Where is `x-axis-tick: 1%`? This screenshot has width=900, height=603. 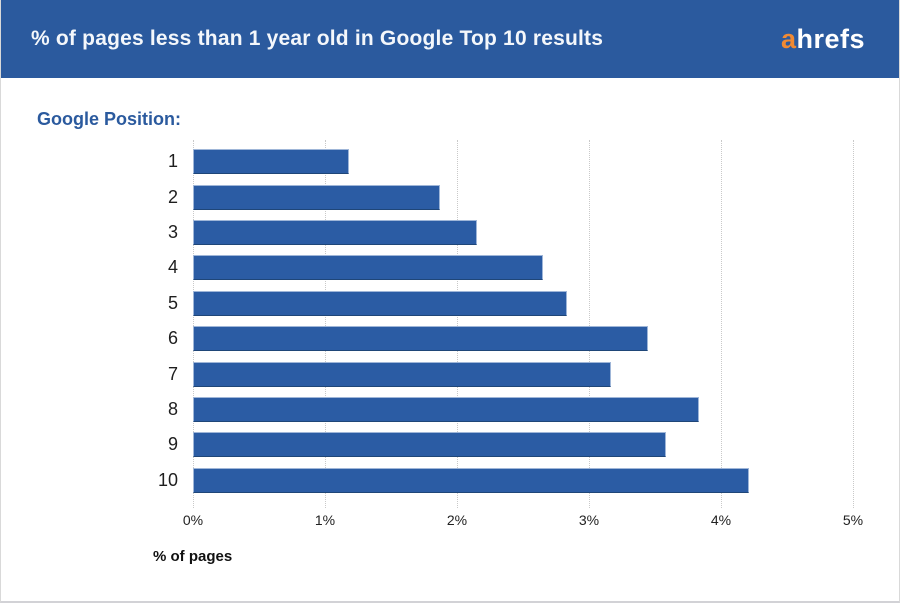 x-axis-tick: 1% is located at coordinates (325, 520).